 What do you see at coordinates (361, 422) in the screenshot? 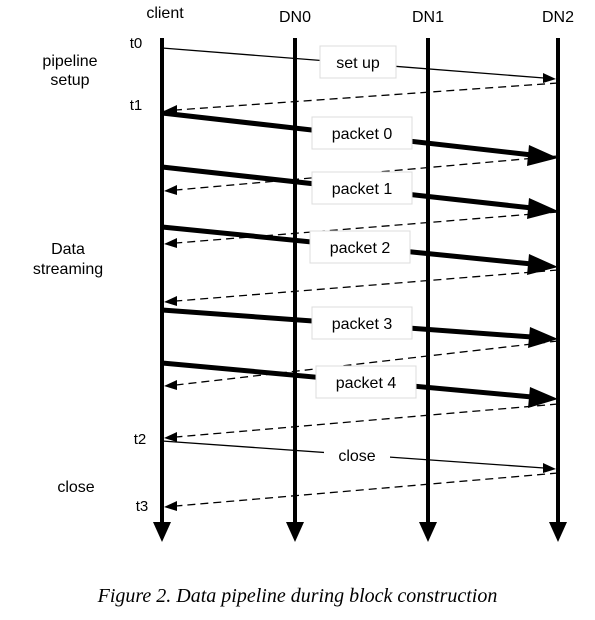
I see `message-ack4` at bounding box center [361, 422].